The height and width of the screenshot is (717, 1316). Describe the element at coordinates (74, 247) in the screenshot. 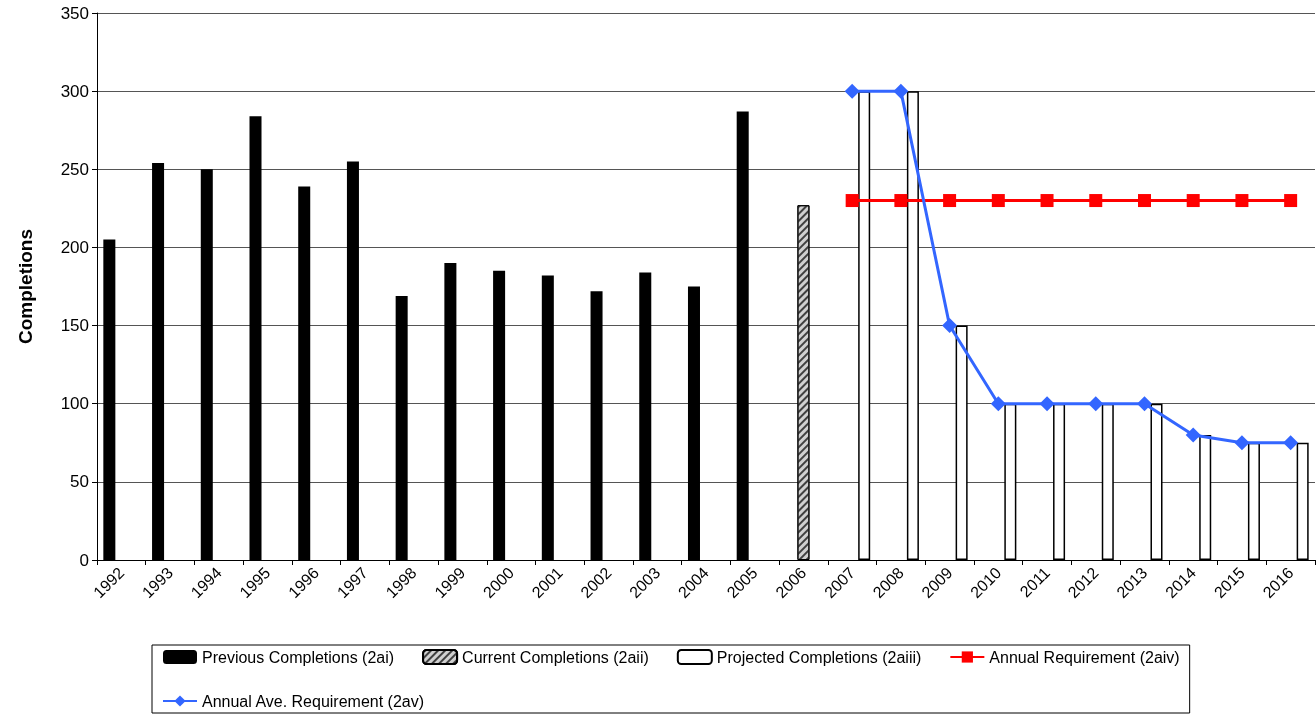

I see `y-tick-label: 200` at that location.